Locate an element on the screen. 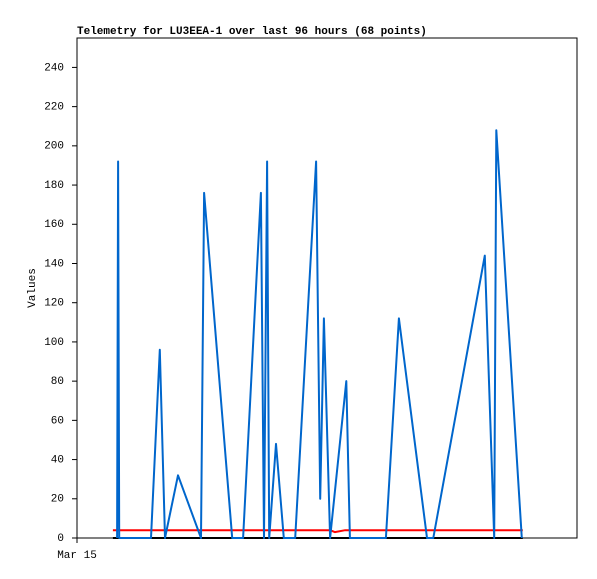 The height and width of the screenshot is (579, 597). y-tick-label: 100 is located at coordinates (54, 343).